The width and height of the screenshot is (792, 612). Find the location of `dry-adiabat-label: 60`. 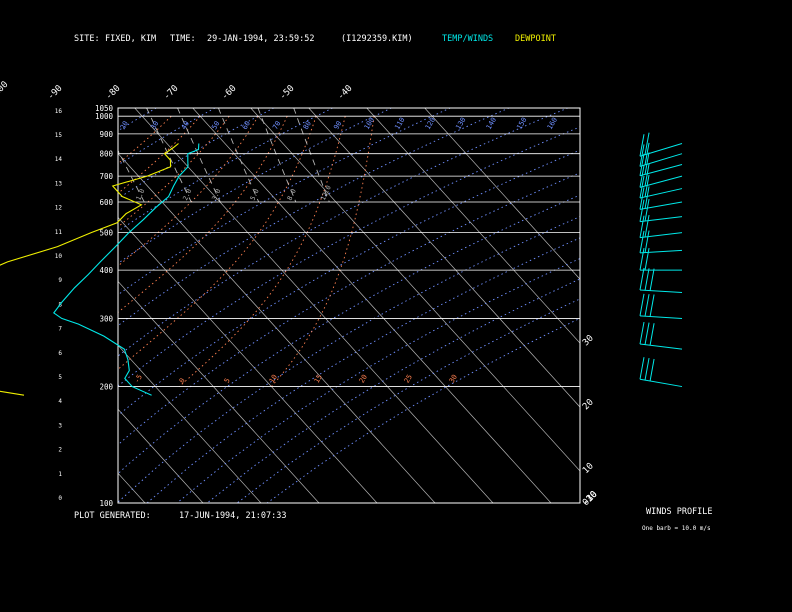

dry-adiabat-label: 60 is located at coordinates (246, 125).